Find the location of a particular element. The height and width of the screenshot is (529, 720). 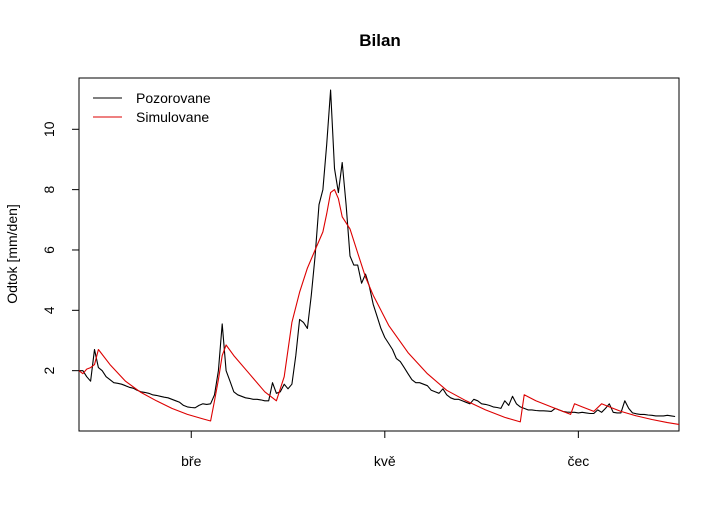

y-tick-label: 2 is located at coordinates (49, 371).